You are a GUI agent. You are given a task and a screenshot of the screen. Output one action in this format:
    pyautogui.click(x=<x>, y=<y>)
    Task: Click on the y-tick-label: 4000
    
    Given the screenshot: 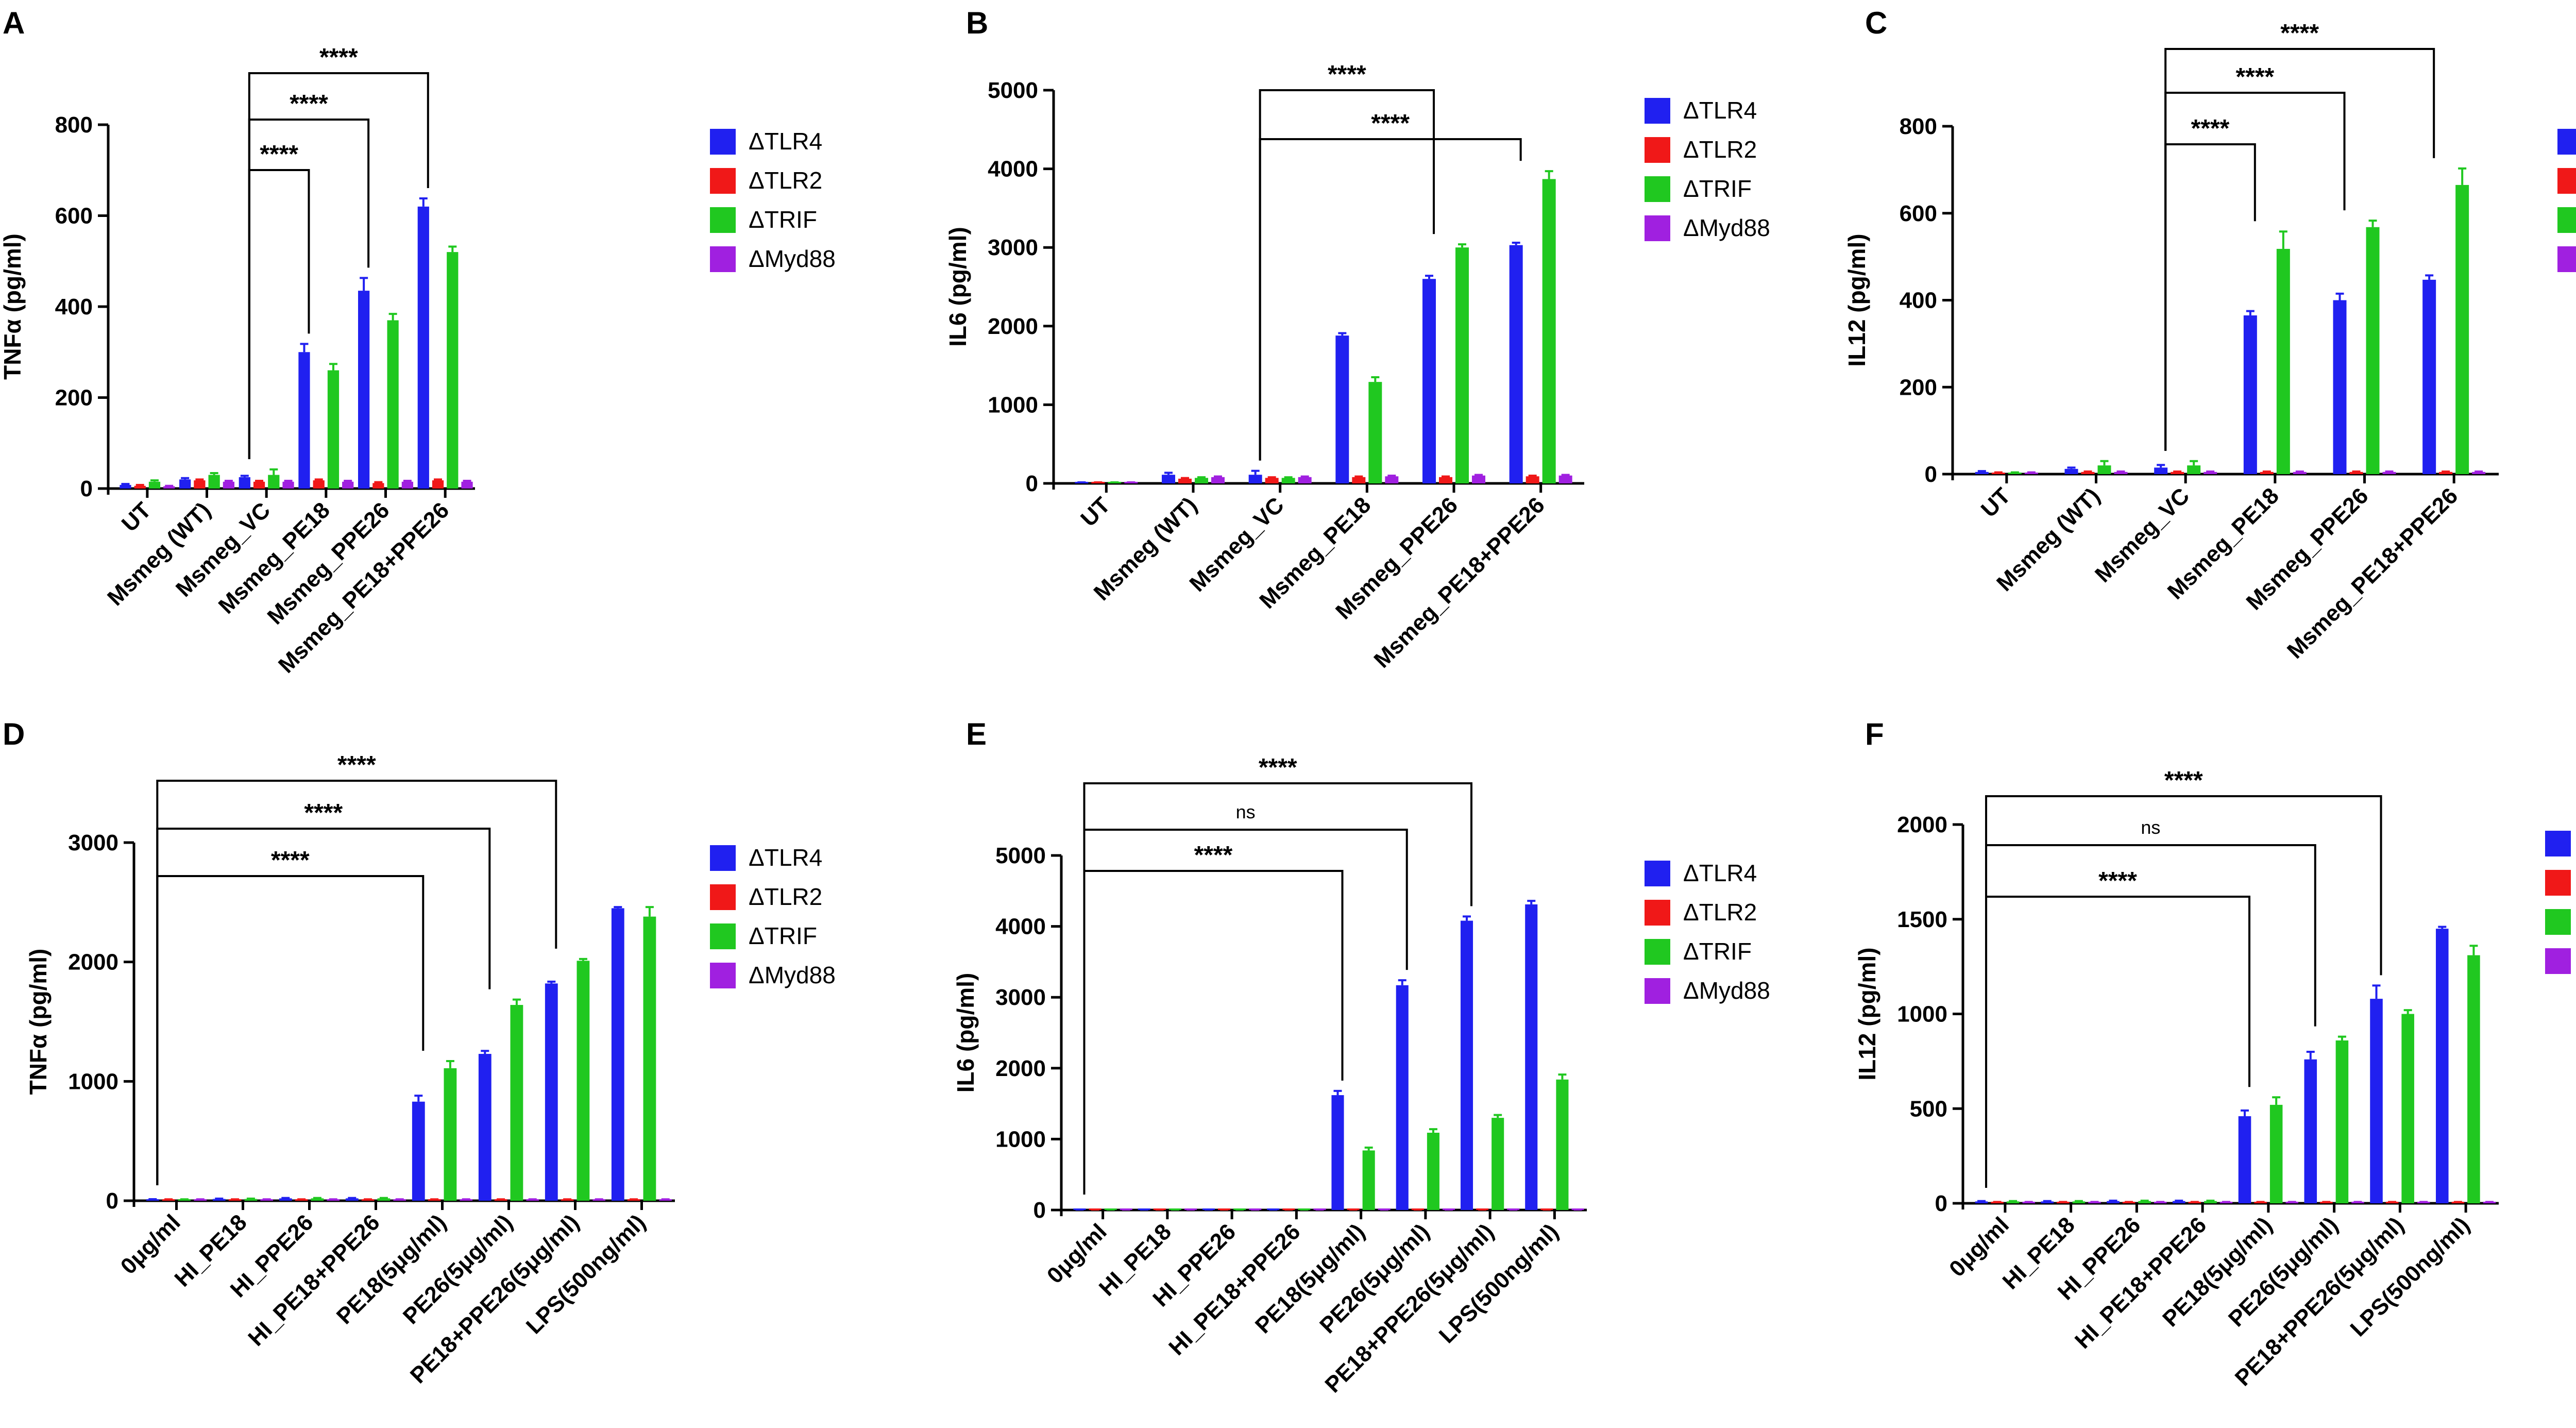 What is the action you would take?
    pyautogui.click(x=1013, y=169)
    